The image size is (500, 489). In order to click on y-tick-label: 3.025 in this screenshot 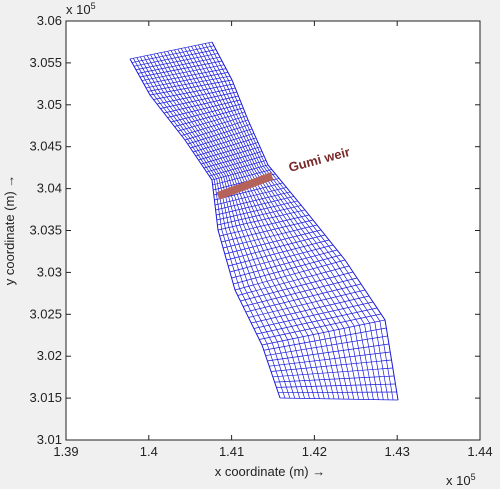, I will do `click(45, 313)`.